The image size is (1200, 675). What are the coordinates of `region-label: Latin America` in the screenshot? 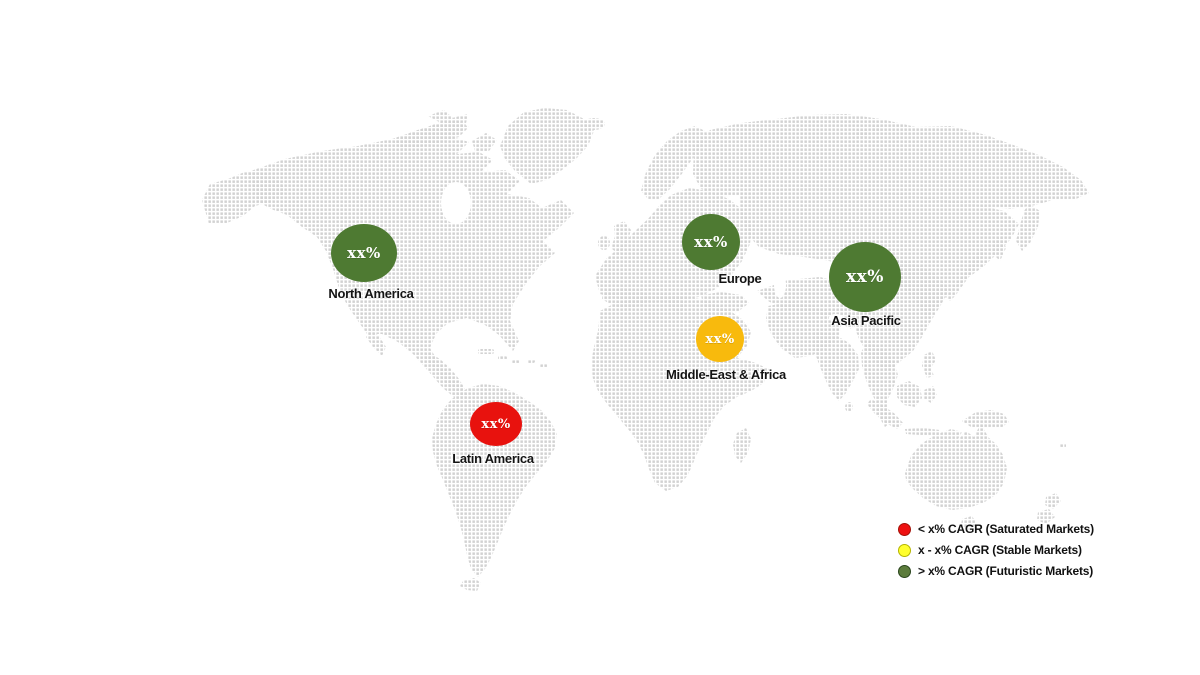 It's located at (493, 458).